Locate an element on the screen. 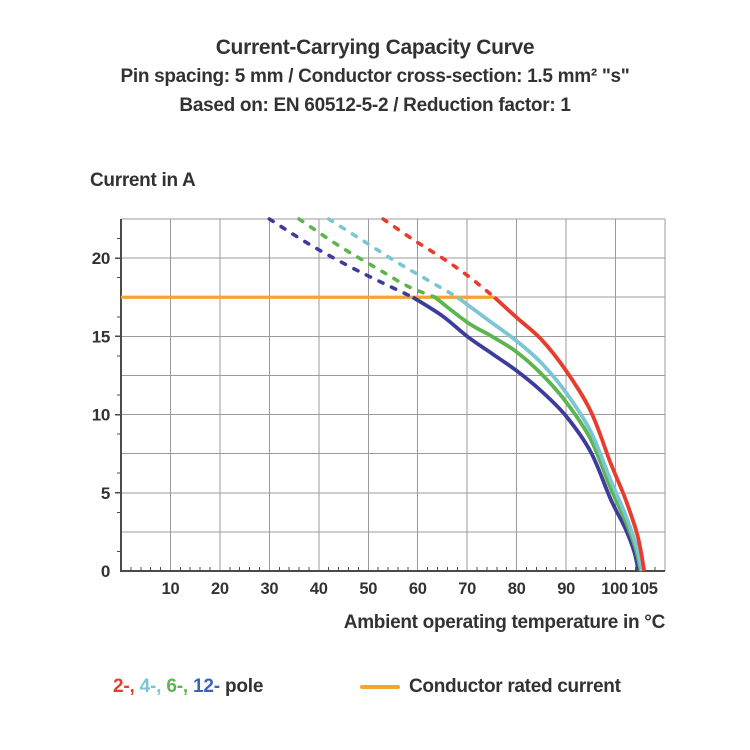  x-tick-labels: 10 20 30 40 50 60 70 80 90 100 105 is located at coordinates (410, 589).